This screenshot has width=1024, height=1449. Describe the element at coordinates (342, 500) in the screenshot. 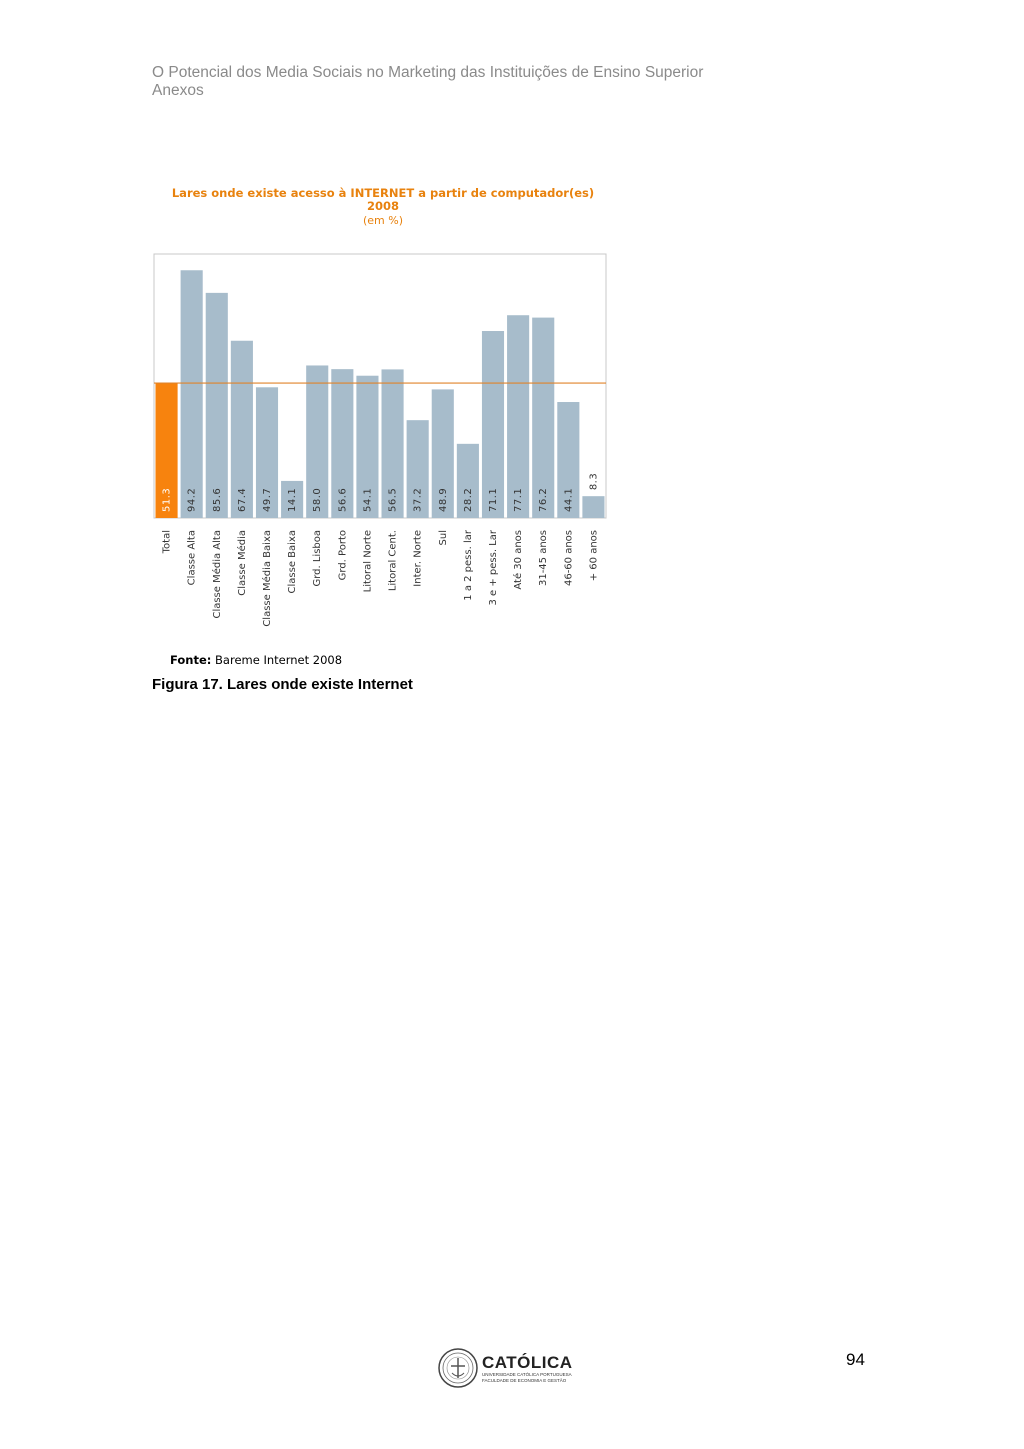

I see `value-label-8: 56.6` at that location.